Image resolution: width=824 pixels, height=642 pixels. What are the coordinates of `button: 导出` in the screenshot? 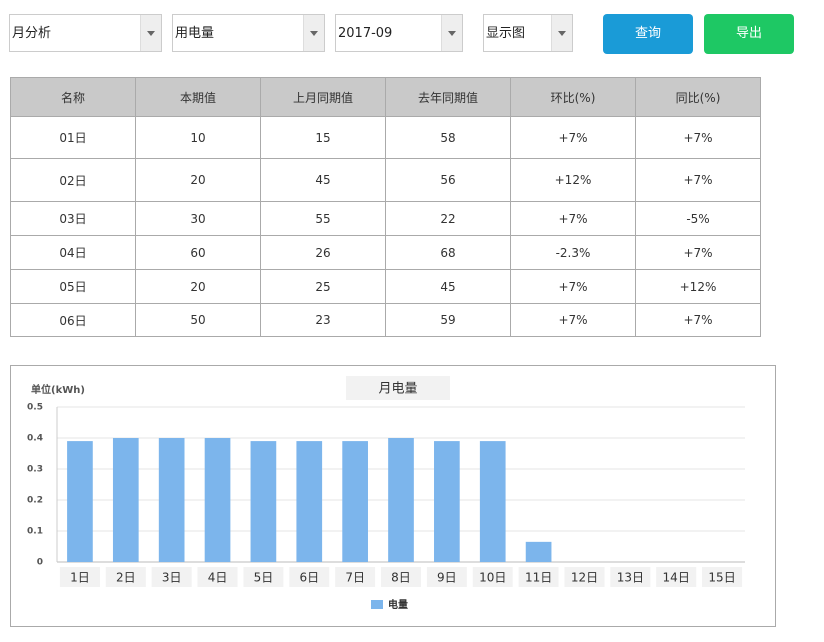 It's located at (749, 34).